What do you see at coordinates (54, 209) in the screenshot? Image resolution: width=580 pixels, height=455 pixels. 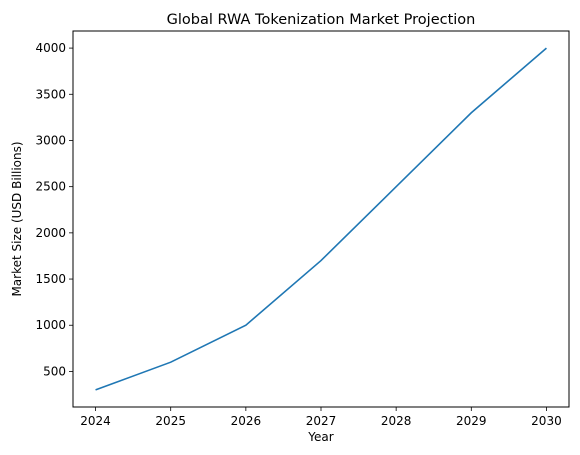 I see `y-axis-ticks: 500 1000 1500 2000 2500 3000 3500 4000` at bounding box center [54, 209].